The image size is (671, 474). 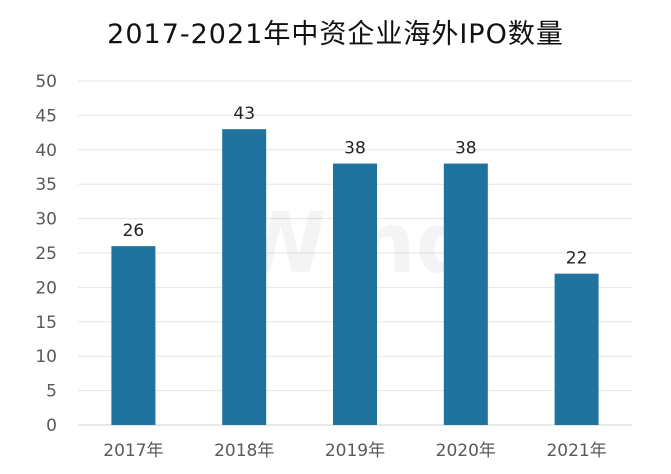 I want to click on y-tick-label: 30, so click(x=46, y=220).